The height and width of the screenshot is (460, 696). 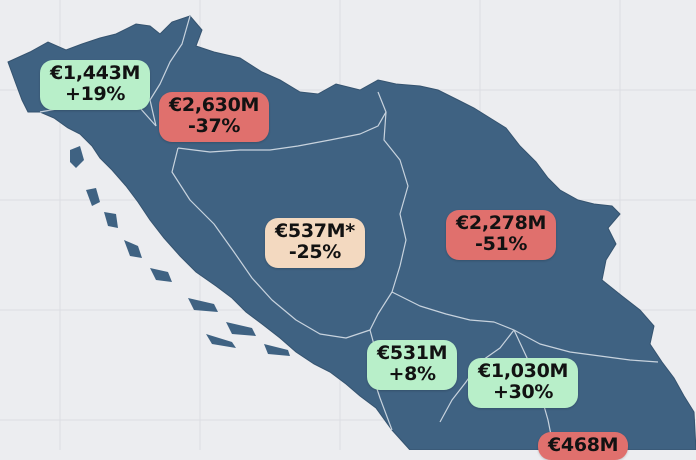 What do you see at coordinates (412, 374) in the screenshot?
I see `region-change: +8%` at bounding box center [412, 374].